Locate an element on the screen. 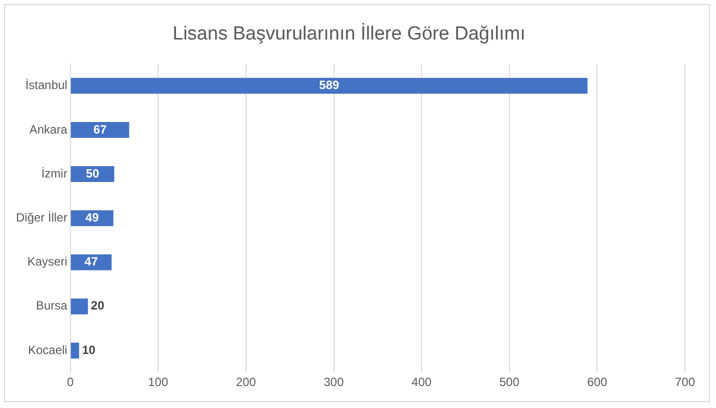 The image size is (716, 408). x-tick-label: 100 is located at coordinates (158, 382).